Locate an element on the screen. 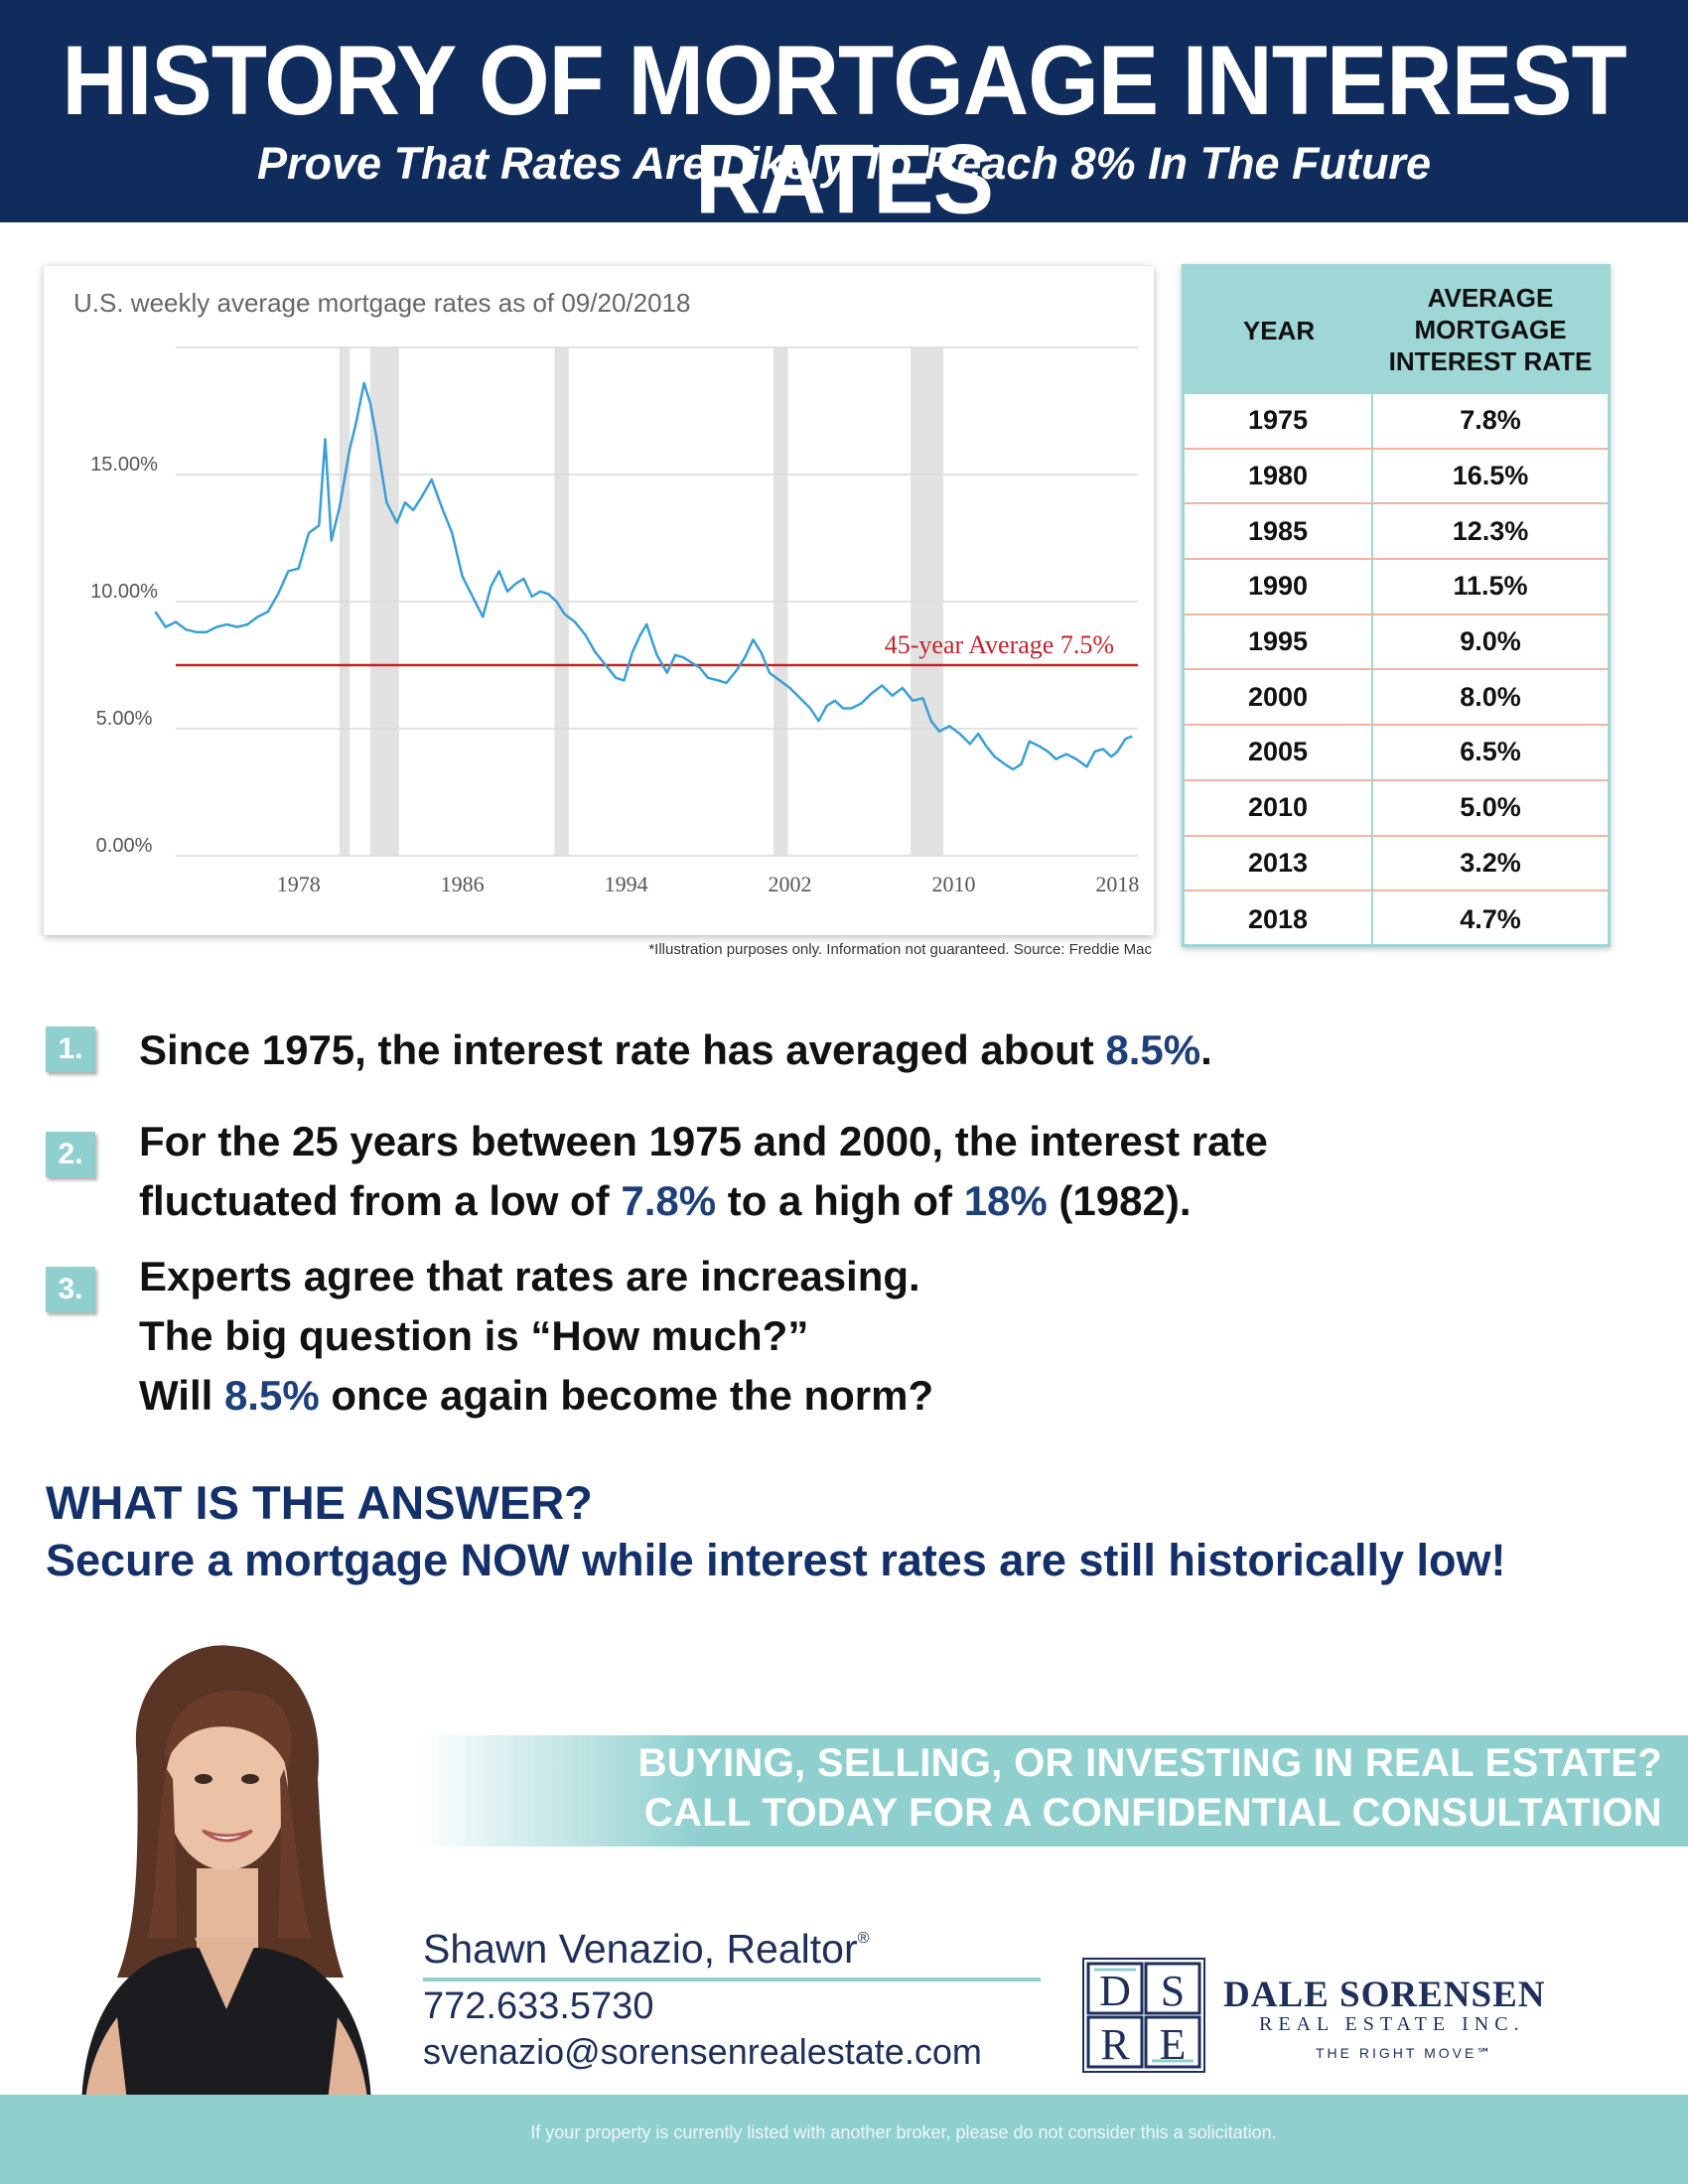  year-cell: 1985 is located at coordinates (1279, 531).